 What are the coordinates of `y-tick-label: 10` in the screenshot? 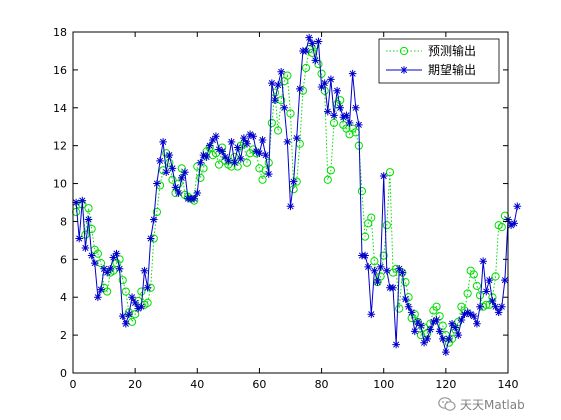 It's located at (60, 184).